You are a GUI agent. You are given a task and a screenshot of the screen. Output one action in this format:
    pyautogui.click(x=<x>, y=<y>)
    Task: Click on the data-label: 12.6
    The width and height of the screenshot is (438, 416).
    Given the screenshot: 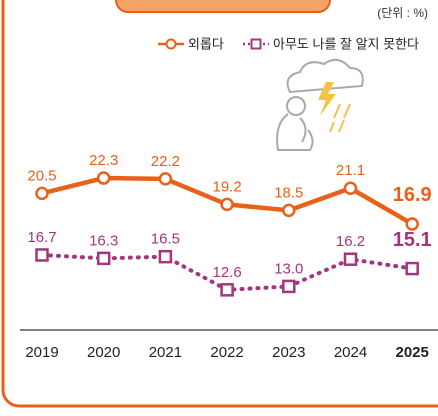 What is the action you would take?
    pyautogui.click(x=226, y=272)
    